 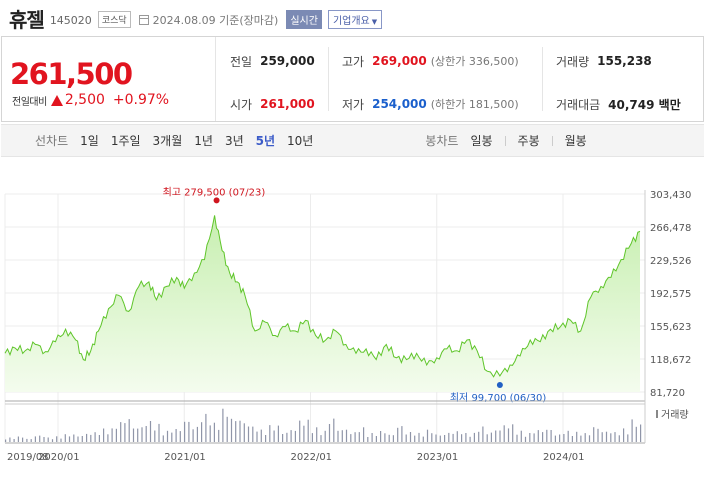 I want to click on tab-candle-0: 일봉, so click(x=481, y=141).